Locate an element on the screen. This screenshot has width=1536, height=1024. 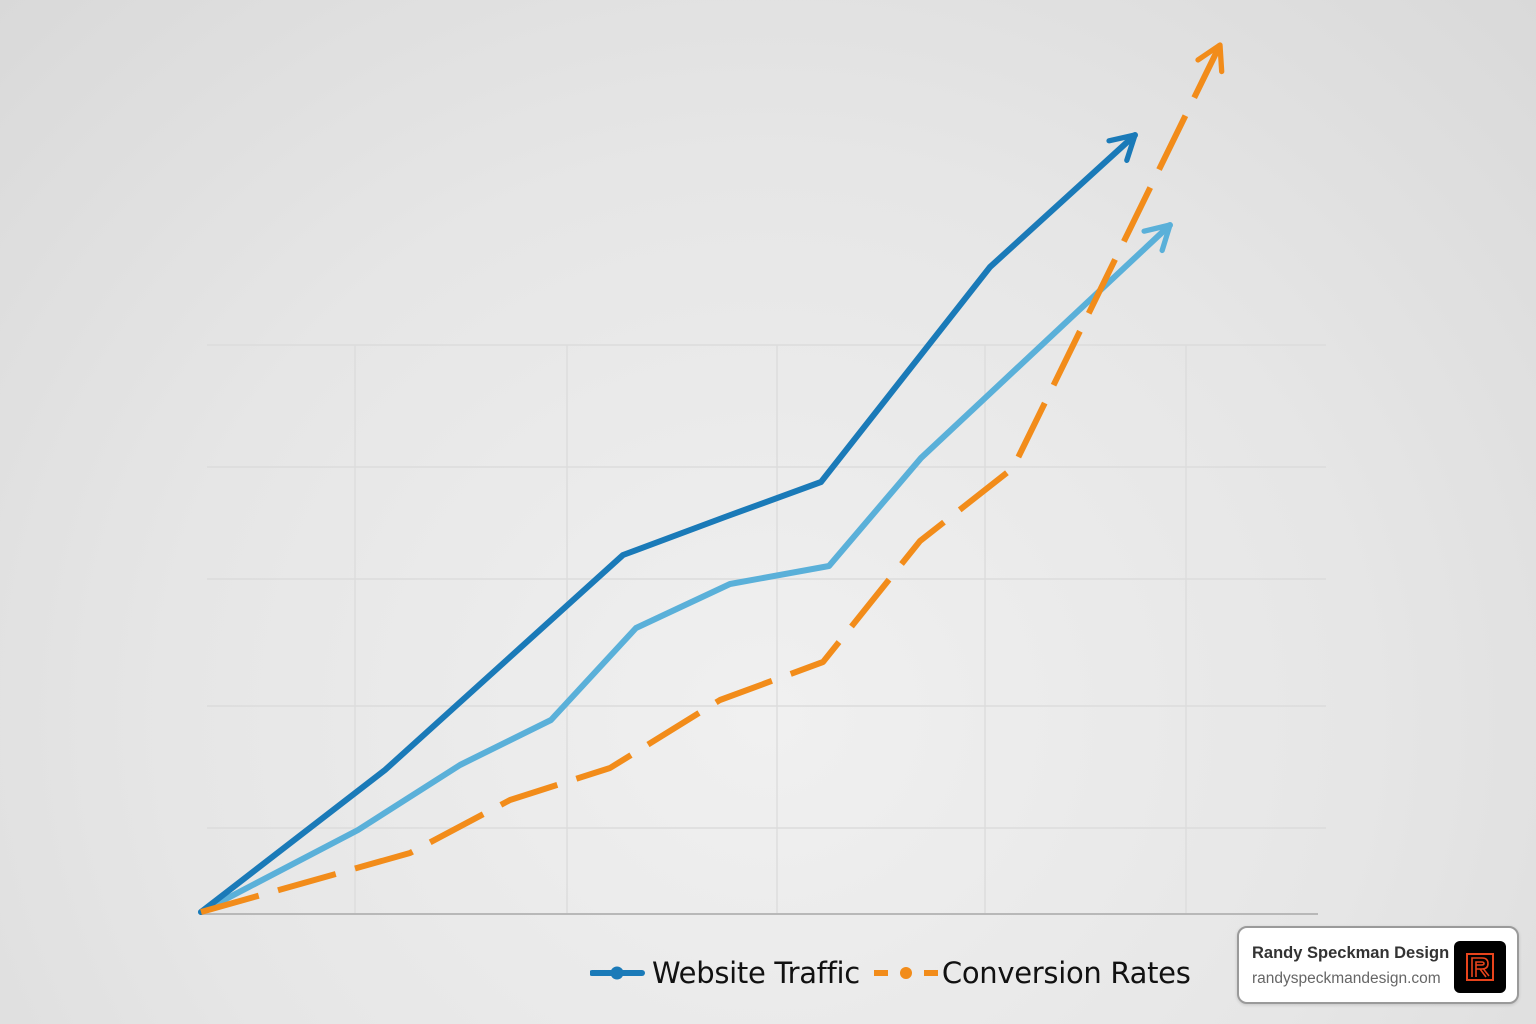
legend-marker-dash-dot-icon is located at coordinates (905, 973).